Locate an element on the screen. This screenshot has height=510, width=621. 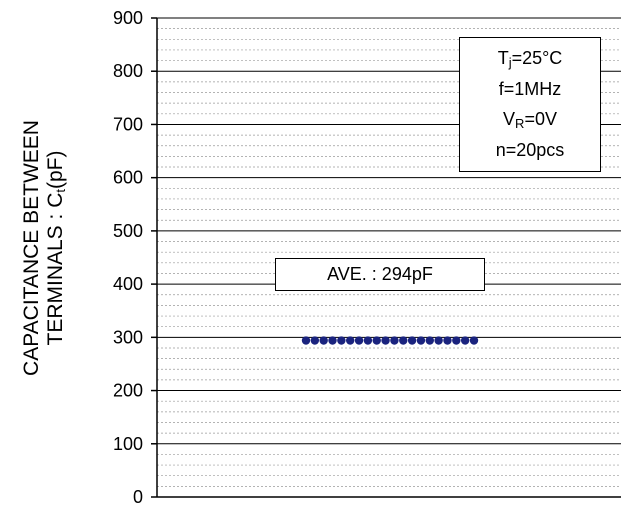
conditions-box: Tj=25°C f=1MHz VR=0V n=20pcs is located at coordinates (530, 104).